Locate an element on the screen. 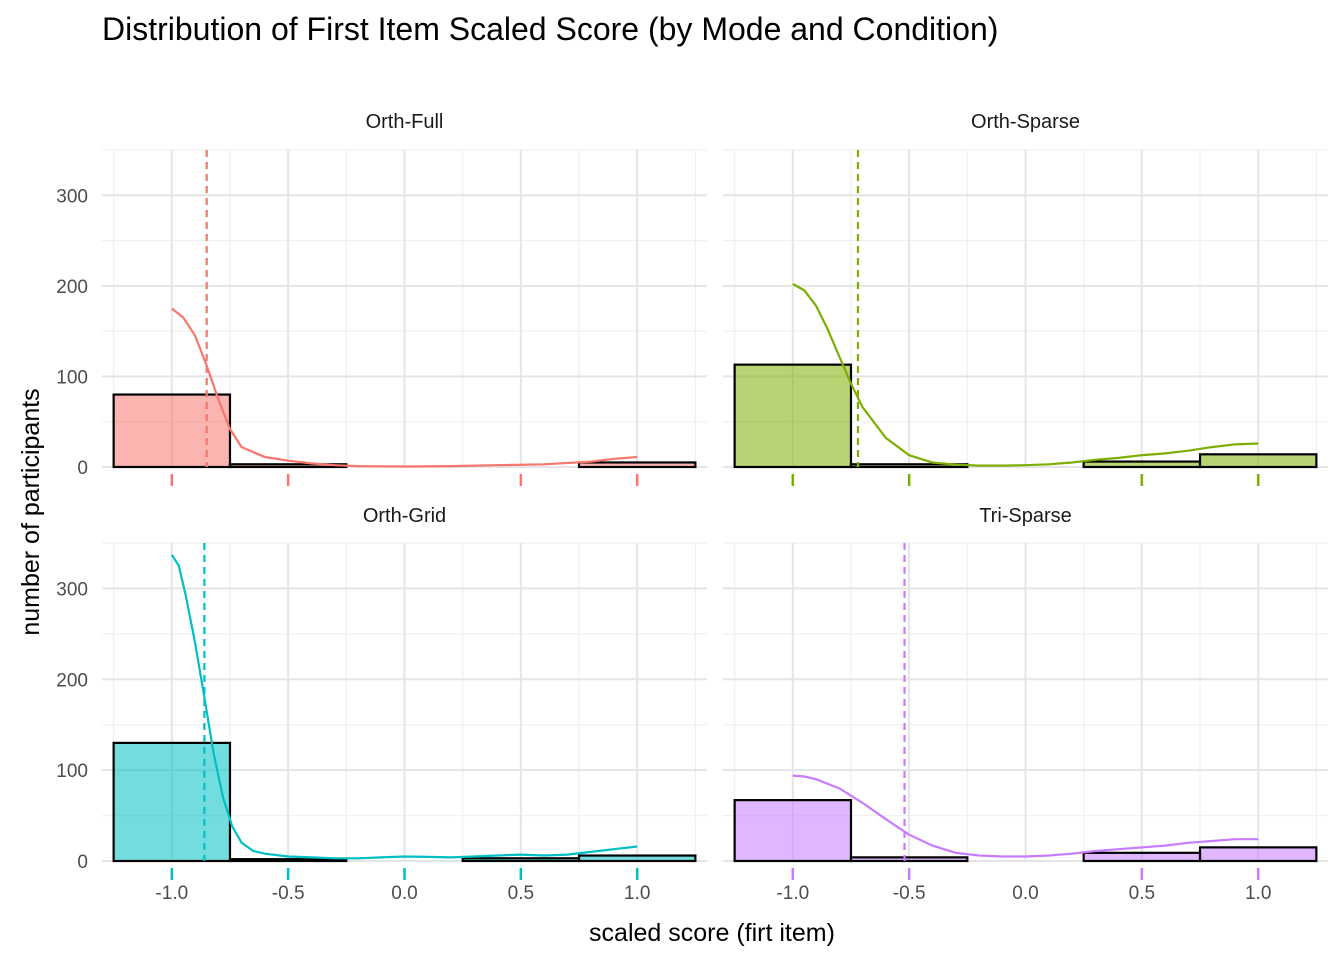  facet-label-tri-sparse: Tri-Sparse is located at coordinates (1025, 516).